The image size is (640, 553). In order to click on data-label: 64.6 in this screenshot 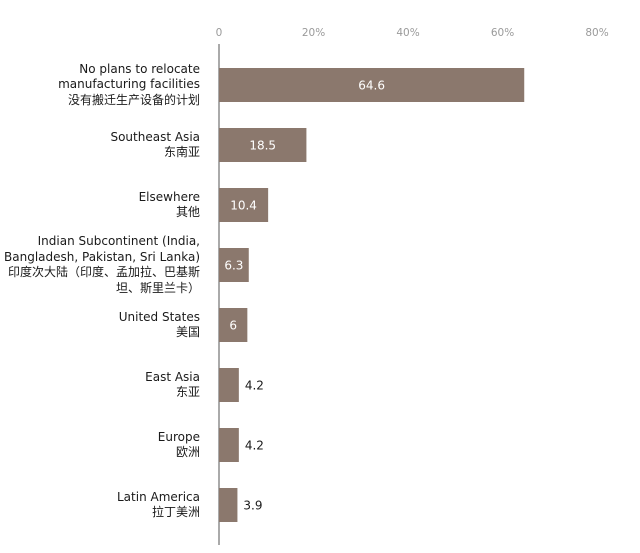, I will do `click(371, 86)`.